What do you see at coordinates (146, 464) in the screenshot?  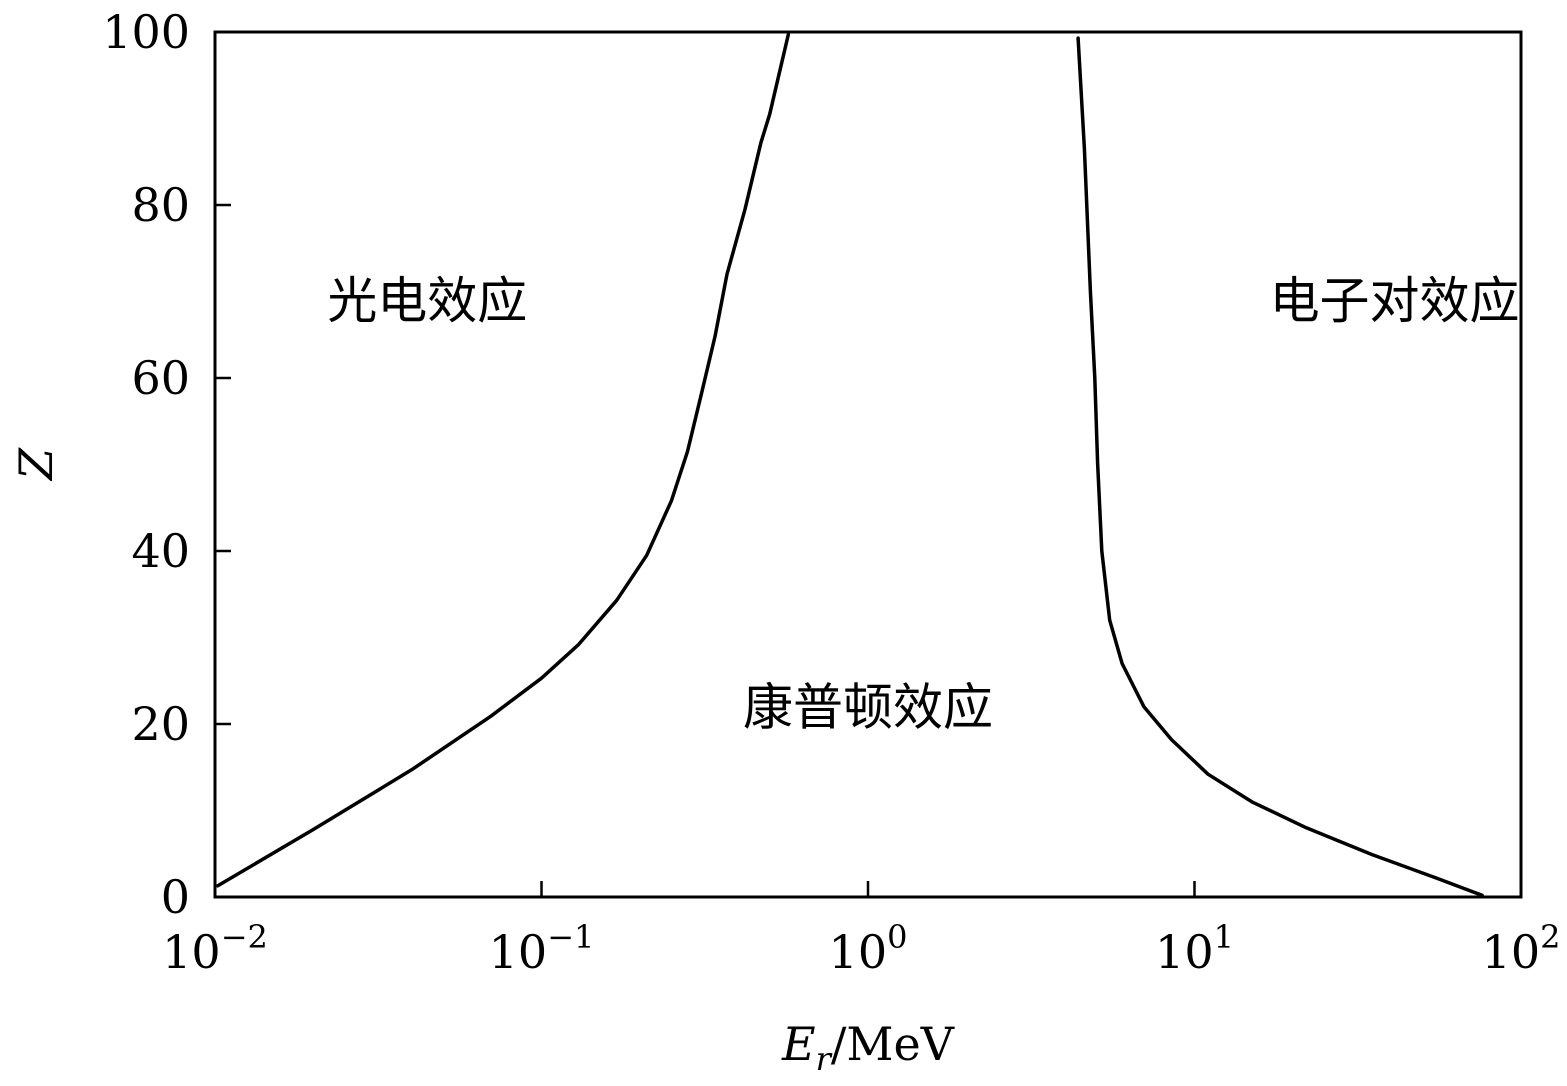 I see `y-tick-labels: 0 20 40 60 80 100` at bounding box center [146, 464].